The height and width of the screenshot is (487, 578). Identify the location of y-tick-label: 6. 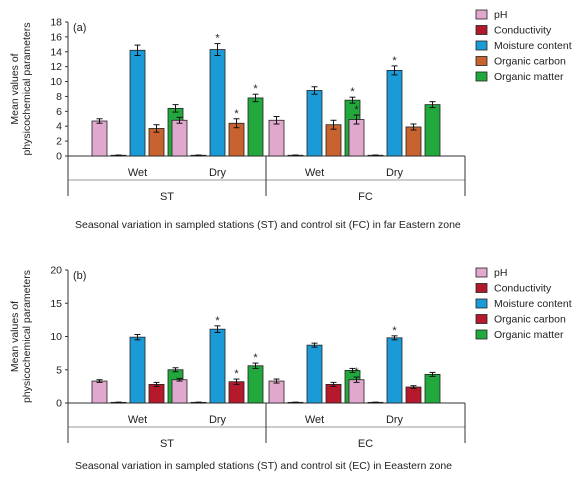
(59, 112).